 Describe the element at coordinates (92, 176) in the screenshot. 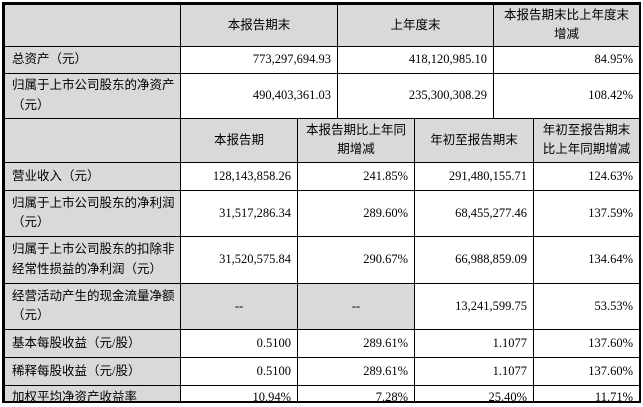

I see `row-label: 营业收入（元）` at that location.